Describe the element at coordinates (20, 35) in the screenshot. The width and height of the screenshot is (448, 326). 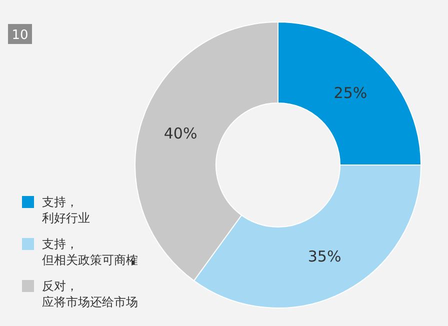
I see `text: 10` at that location.